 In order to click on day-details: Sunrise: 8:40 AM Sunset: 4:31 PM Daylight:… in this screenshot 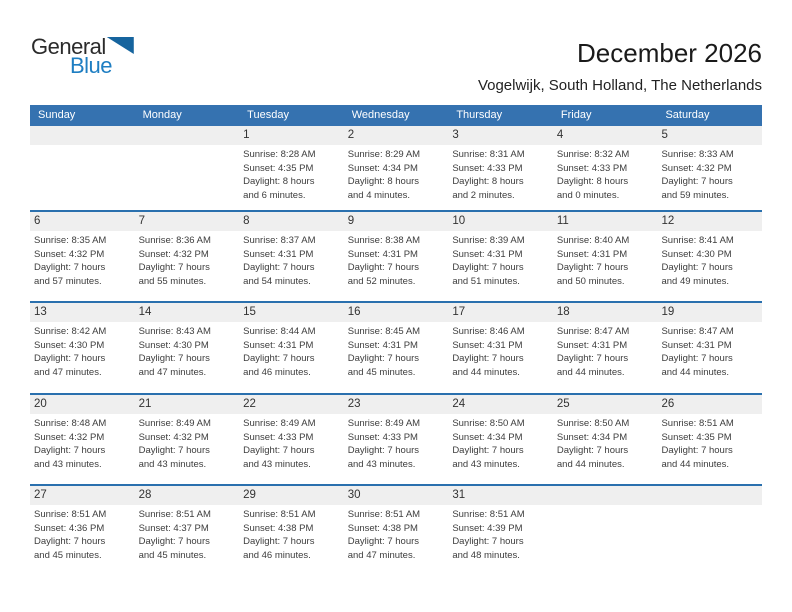, I will do `click(605, 259)`.